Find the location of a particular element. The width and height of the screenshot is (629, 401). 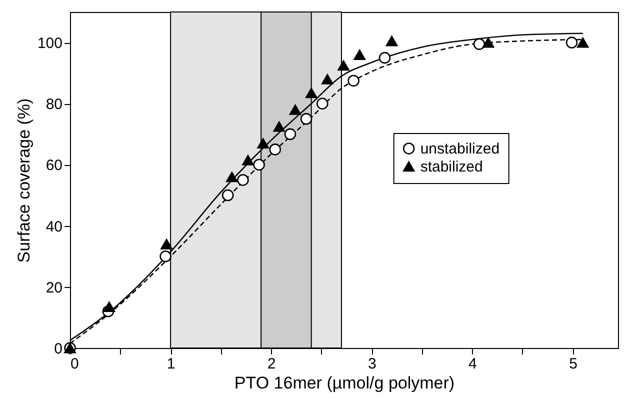

y-tick-label: 20 is located at coordinates (54, 287).